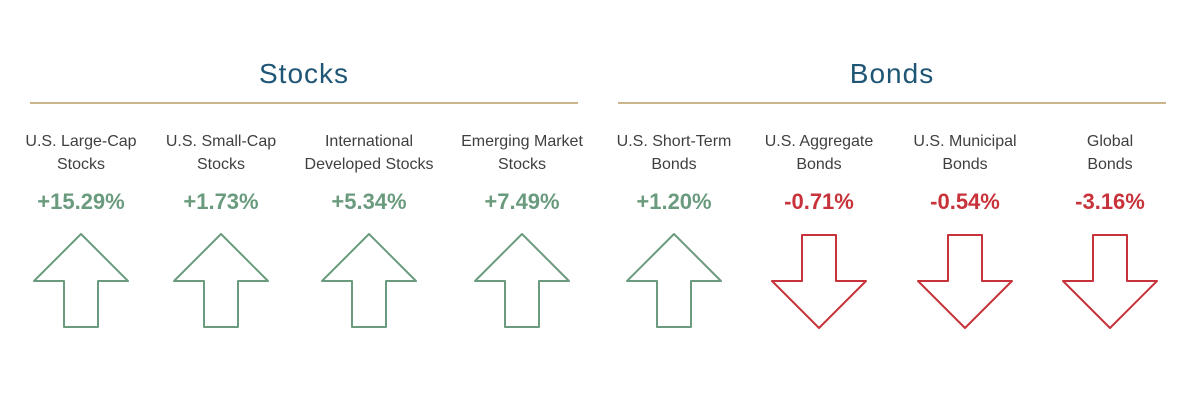  I want to click on asset-return: +7.49%, so click(522, 201).